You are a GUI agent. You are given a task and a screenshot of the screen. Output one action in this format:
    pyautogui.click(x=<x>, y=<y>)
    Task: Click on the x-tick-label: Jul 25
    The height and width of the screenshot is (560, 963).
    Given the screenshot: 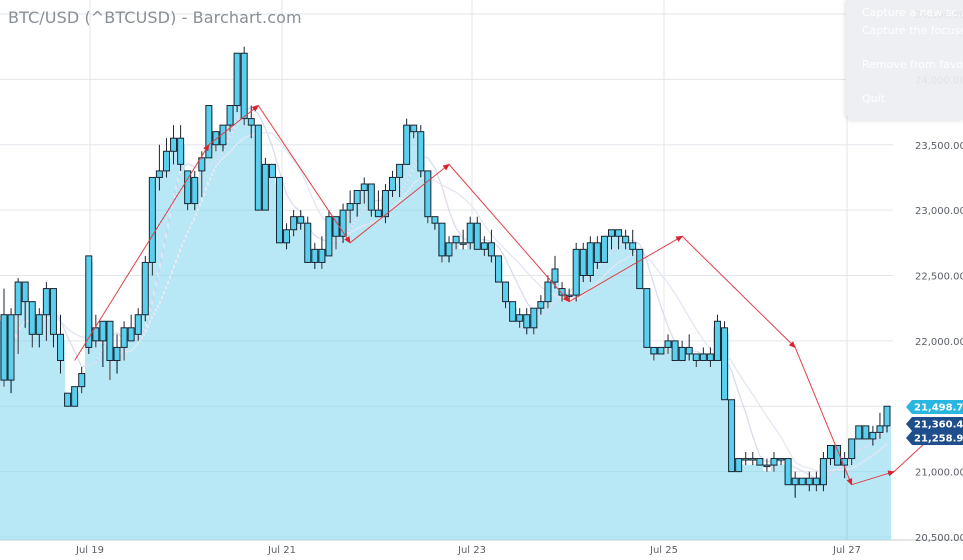 What is the action you would take?
    pyautogui.click(x=663, y=550)
    